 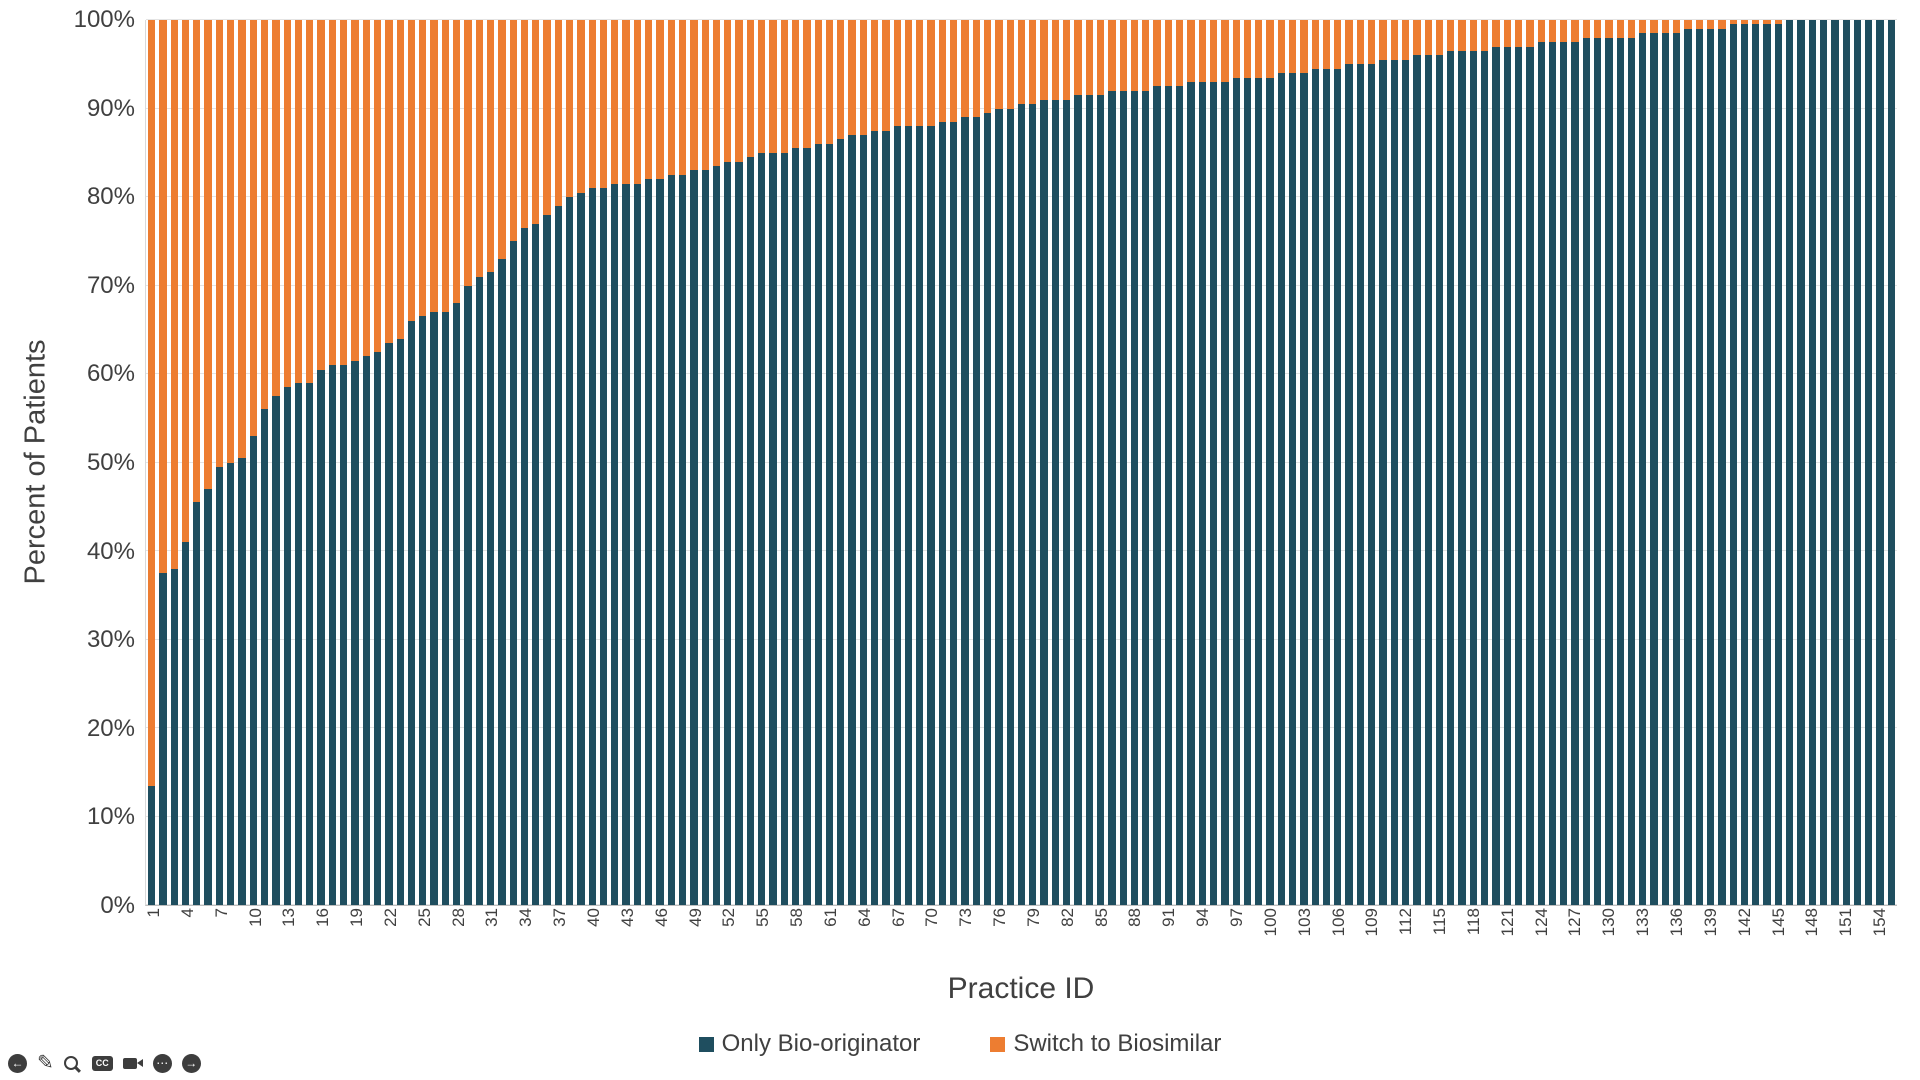 What do you see at coordinates (1067, 917) in the screenshot?
I see `x-tick-label: 82` at bounding box center [1067, 917].